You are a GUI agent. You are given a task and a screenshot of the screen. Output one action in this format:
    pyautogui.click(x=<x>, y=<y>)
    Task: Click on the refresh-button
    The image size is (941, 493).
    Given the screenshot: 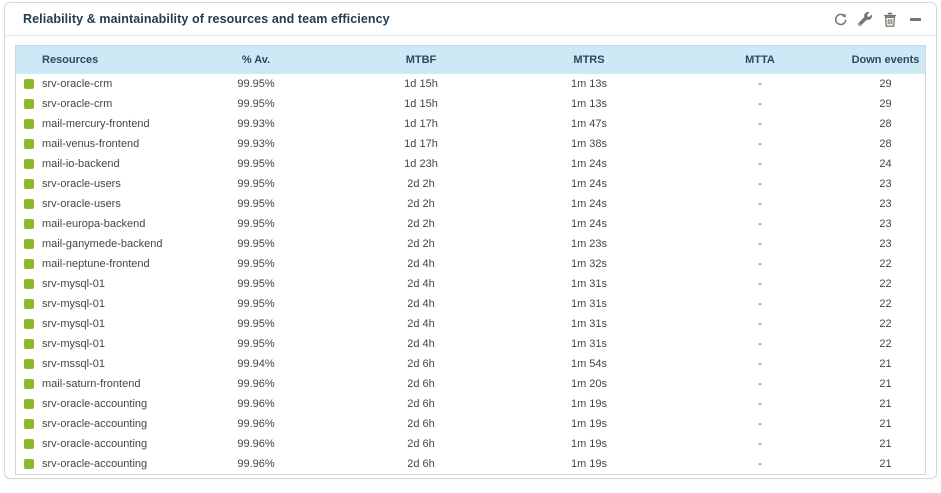 What is the action you would take?
    pyautogui.click(x=840, y=19)
    